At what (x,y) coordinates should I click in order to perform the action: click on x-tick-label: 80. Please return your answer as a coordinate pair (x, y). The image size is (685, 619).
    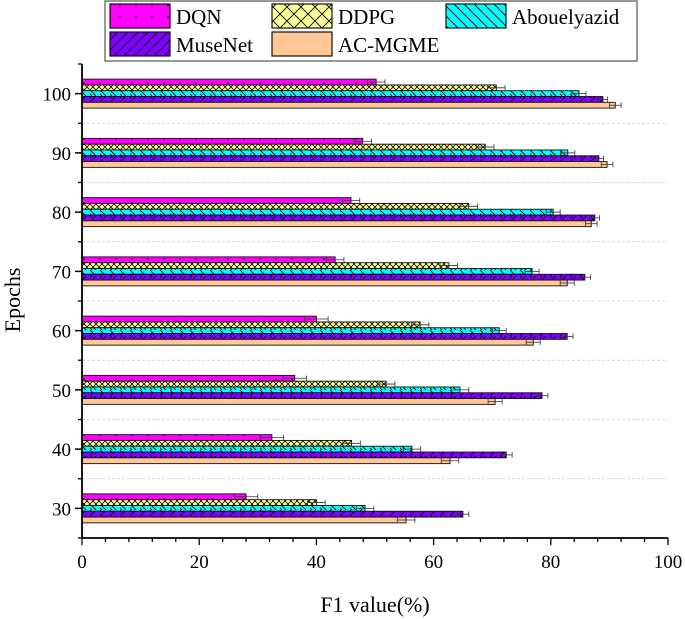
    Looking at the image, I should click on (550, 562).